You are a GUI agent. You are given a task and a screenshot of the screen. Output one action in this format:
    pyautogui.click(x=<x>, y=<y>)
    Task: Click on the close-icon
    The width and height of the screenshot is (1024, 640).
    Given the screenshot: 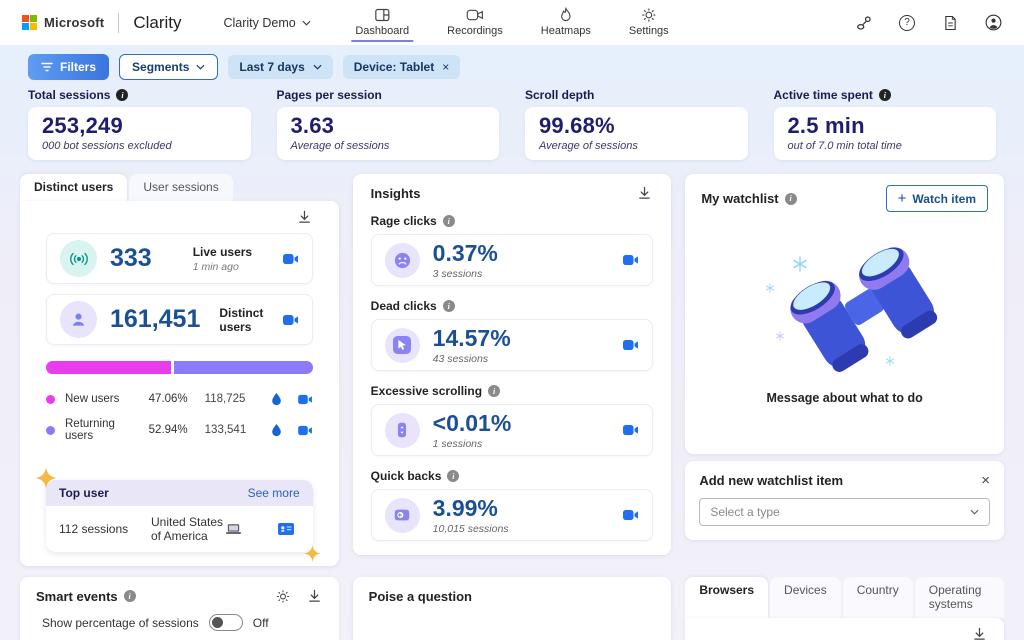 What is the action you would take?
    pyautogui.click(x=985, y=480)
    